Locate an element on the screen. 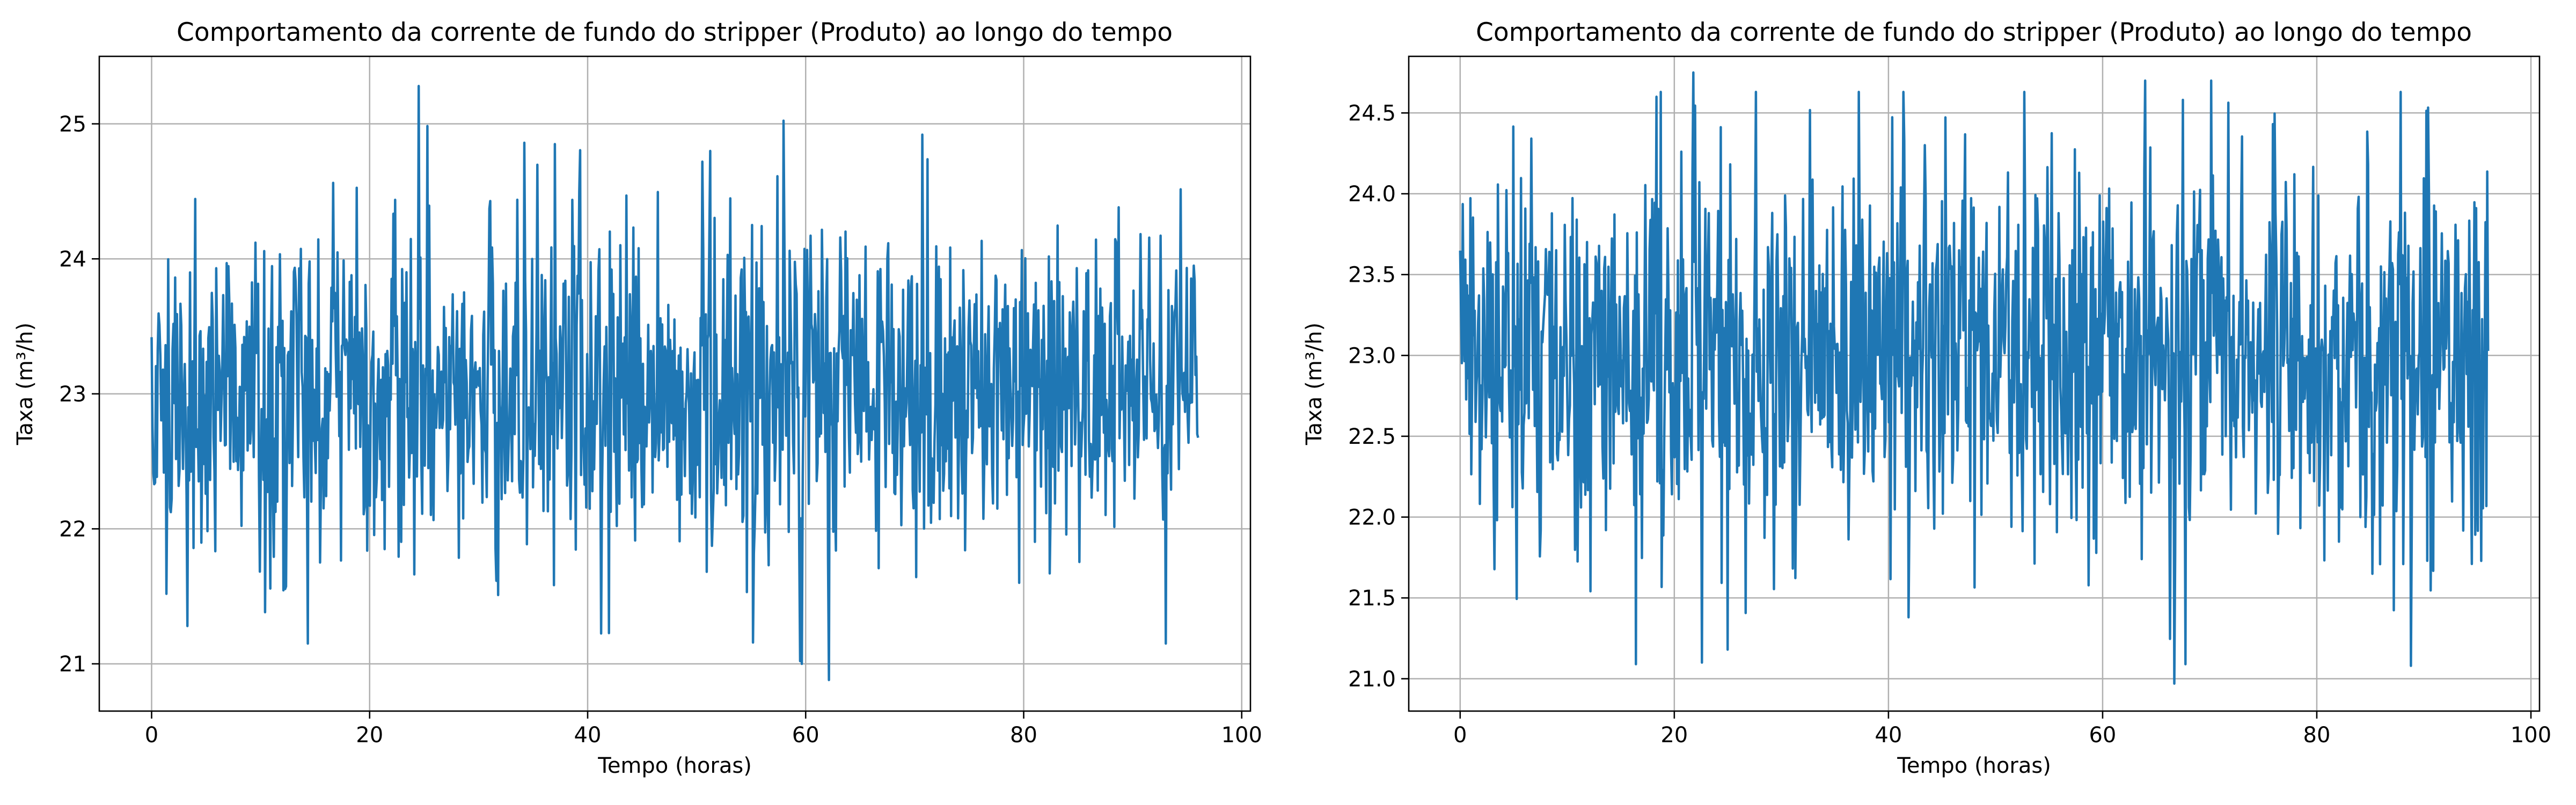 The image size is (2576, 805). y-ticks: 21 22 23 24 25 is located at coordinates (79, 394).